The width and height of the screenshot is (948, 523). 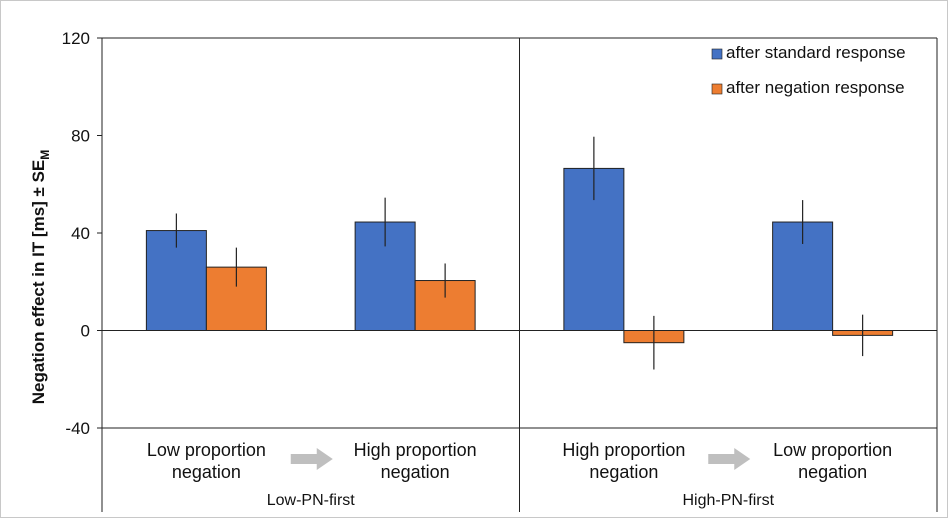 I want to click on legend-label: after negation response, so click(x=815, y=87).